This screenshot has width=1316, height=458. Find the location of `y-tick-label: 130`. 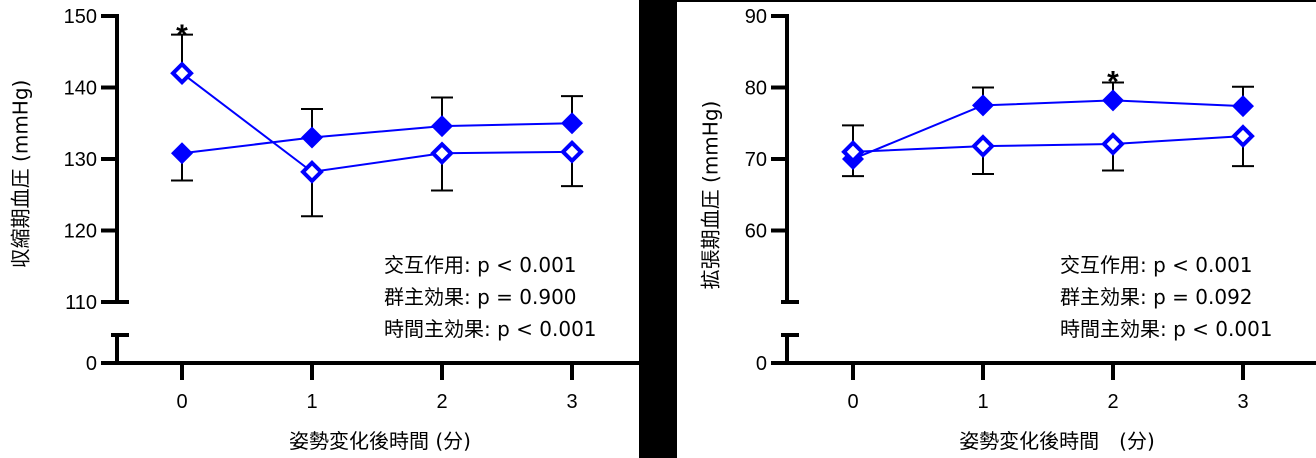

y-tick-label: 130 is located at coordinates (80, 160).